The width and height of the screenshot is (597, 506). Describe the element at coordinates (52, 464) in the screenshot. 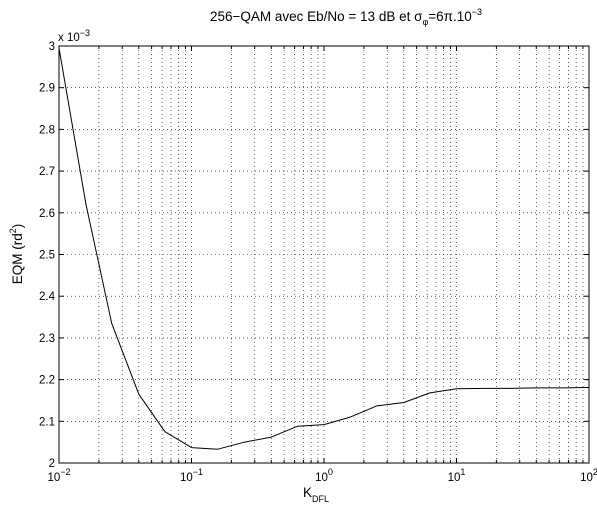

I see `y-tick-label: 2` at that location.